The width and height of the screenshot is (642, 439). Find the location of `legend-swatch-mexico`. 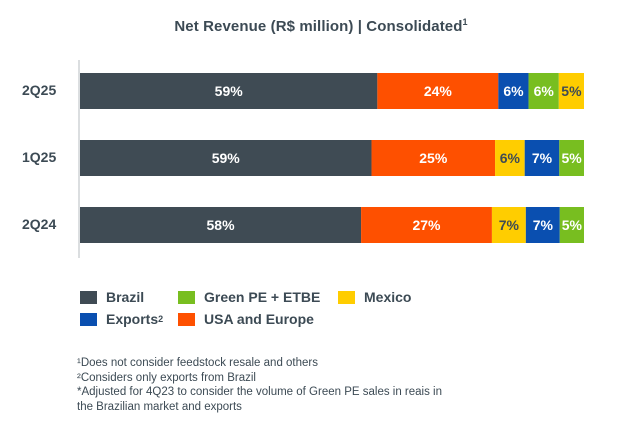

legend-swatch-mexico is located at coordinates (346, 297).